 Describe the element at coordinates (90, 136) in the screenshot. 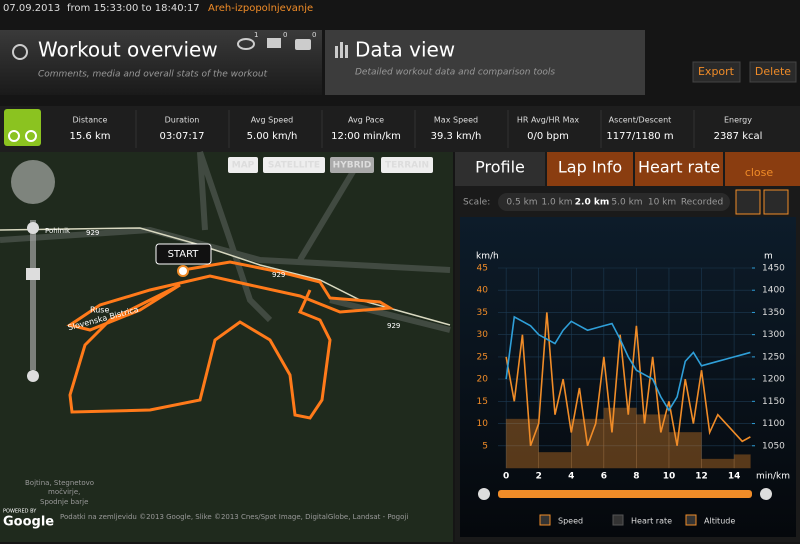

I see `stat-value: 15.6 km` at that location.